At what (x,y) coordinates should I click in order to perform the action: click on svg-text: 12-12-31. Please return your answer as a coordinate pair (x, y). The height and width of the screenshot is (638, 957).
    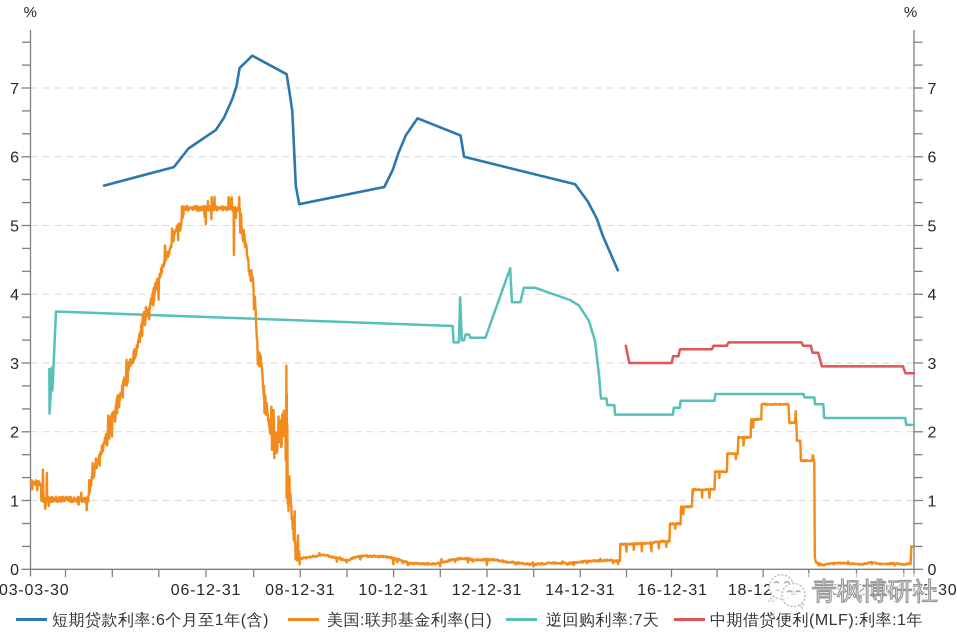
    Looking at the image, I should click on (487, 590).